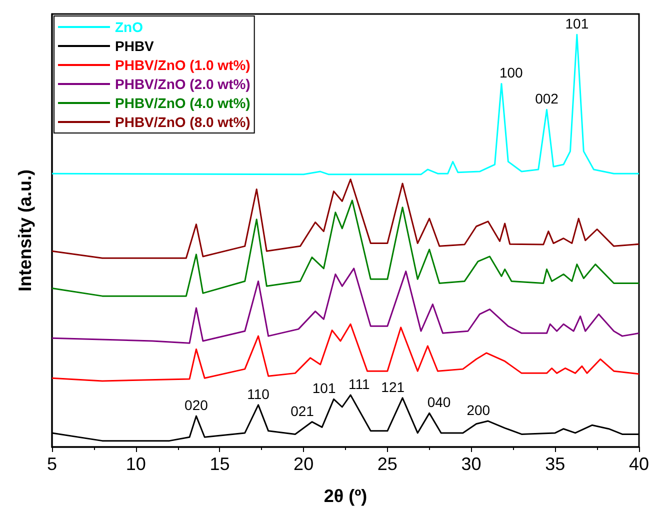  I want to click on annotation: 040, so click(439, 402).